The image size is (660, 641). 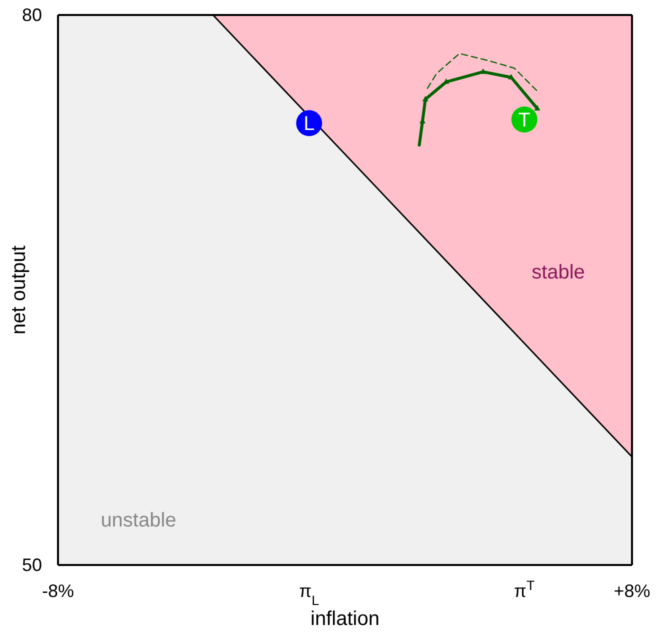 What do you see at coordinates (345, 619) in the screenshot?
I see `x-axis-title: inflation` at bounding box center [345, 619].